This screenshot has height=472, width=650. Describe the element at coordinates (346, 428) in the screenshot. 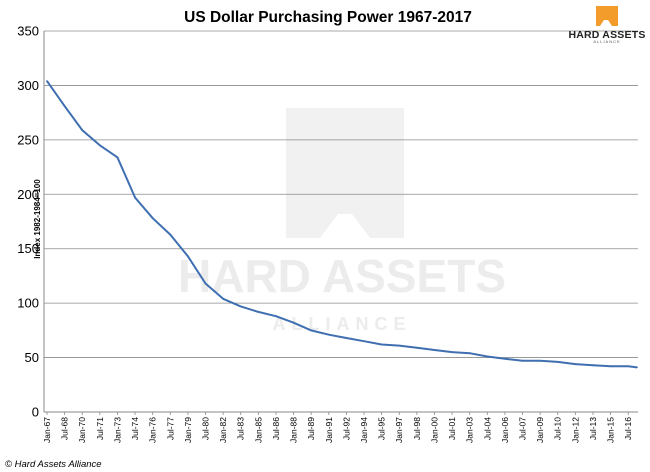

I see `x-tick-label: Jul-92` at that location.